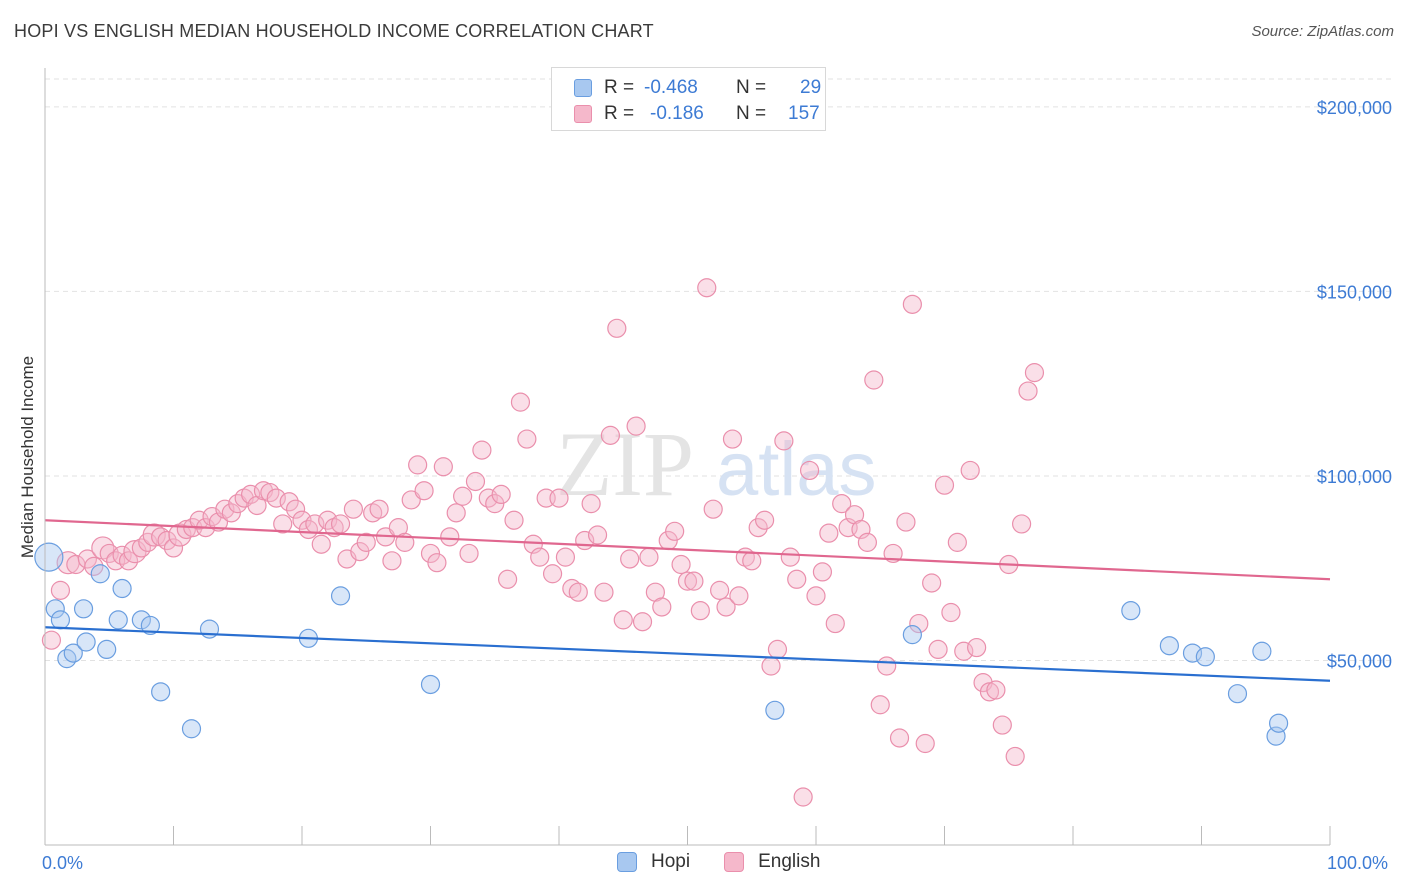 This screenshot has width=1406, height=892. What do you see at coordinates (687, 654) in the screenshot?
I see `hopi-trend-line` at bounding box center [687, 654].